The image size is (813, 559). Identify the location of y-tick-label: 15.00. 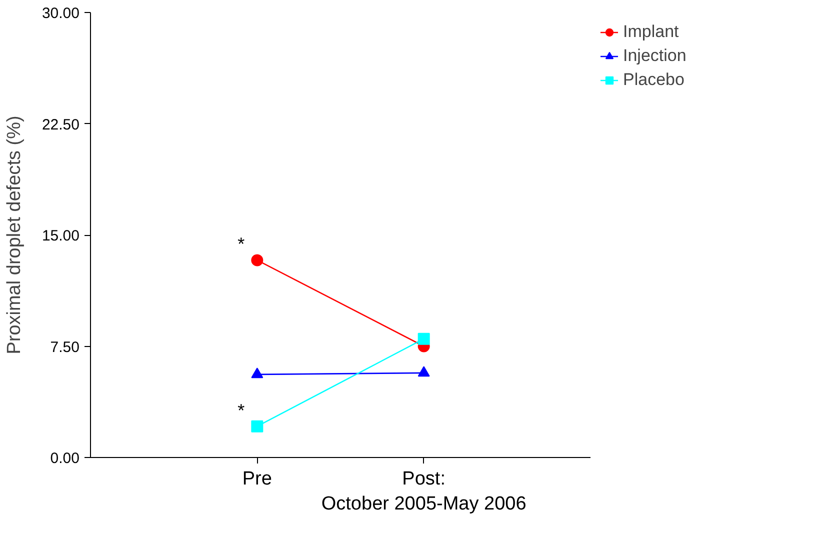
(61, 236).